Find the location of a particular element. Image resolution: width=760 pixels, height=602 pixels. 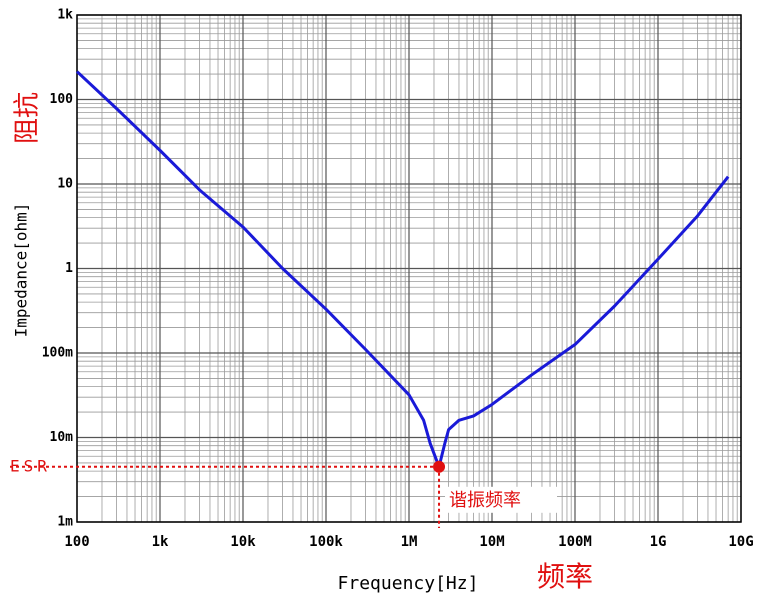

resonance-label: 谐振频率 is located at coordinates (485, 500).